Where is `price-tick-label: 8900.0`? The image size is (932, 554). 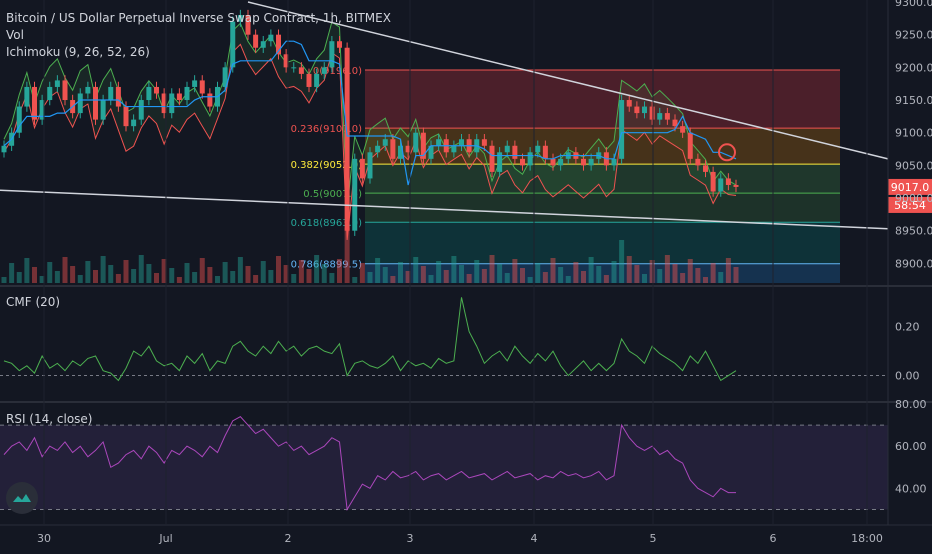 price-tick-label: 8900.0 is located at coordinates (913, 263).